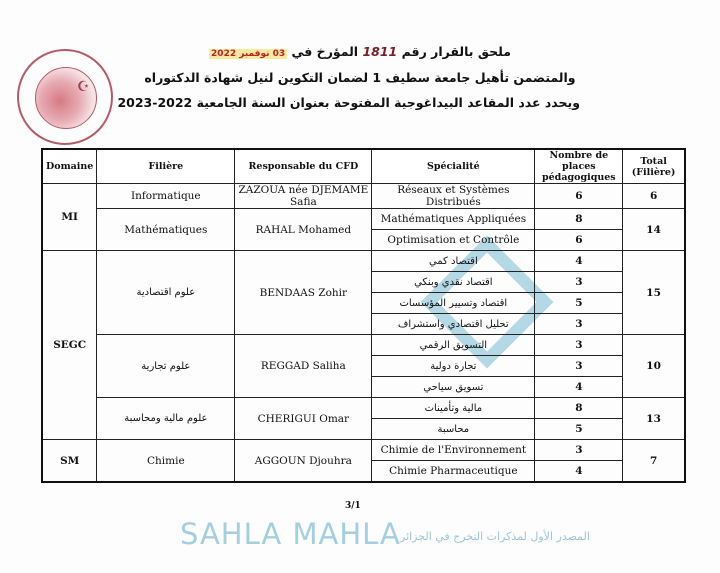 The height and width of the screenshot is (573, 720). Describe the element at coordinates (69, 217) in the screenshot. I see `domain-cell: MI` at that location.